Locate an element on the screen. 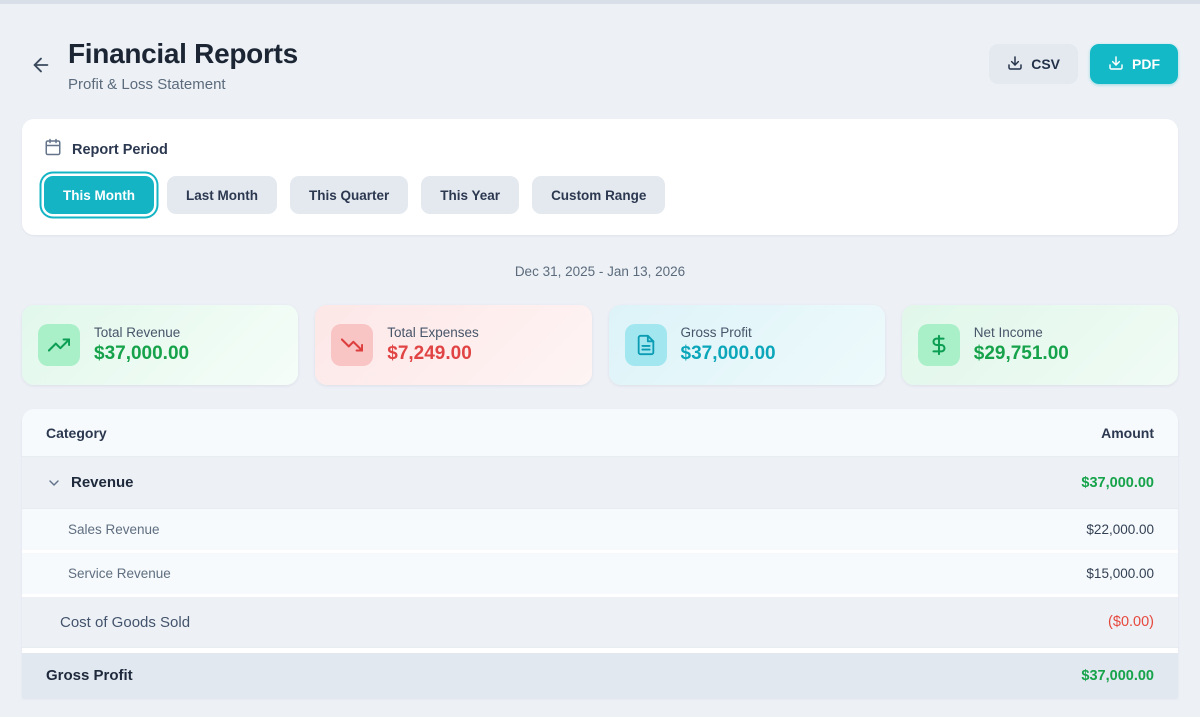 The width and height of the screenshot is (1200, 717). arrow-left-icon is located at coordinates (41, 65).